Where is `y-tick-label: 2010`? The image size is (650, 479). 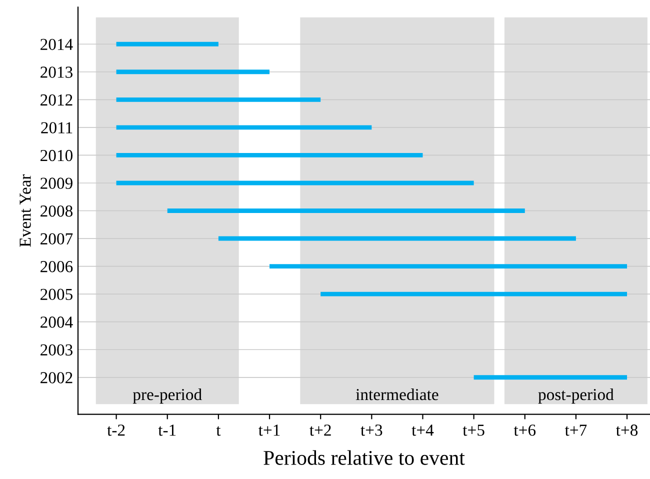
y-tick-label: 2010 is located at coordinates (56, 156).